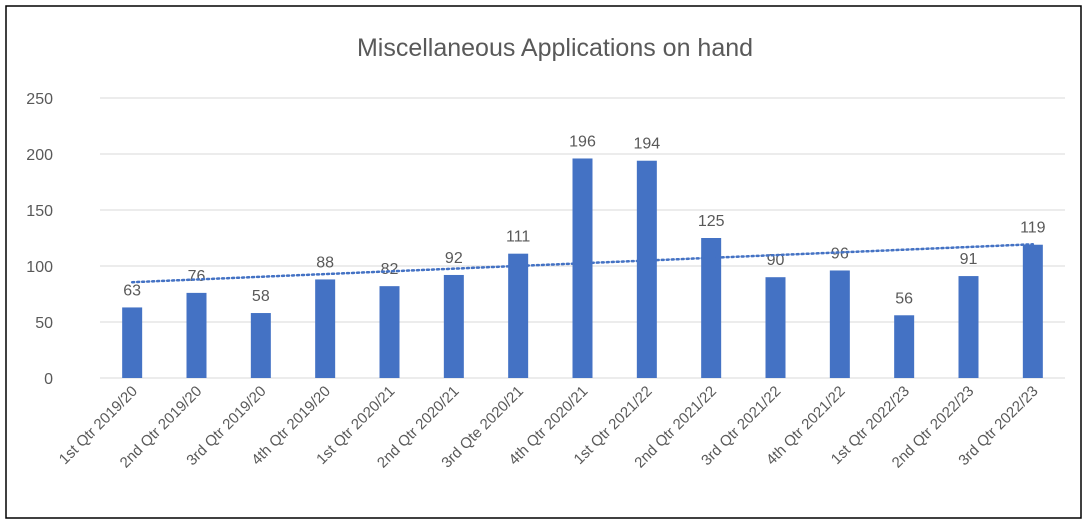 The image size is (1087, 524). Describe the element at coordinates (44, 323) in the screenshot. I see `y-tick-label: 50` at that location.